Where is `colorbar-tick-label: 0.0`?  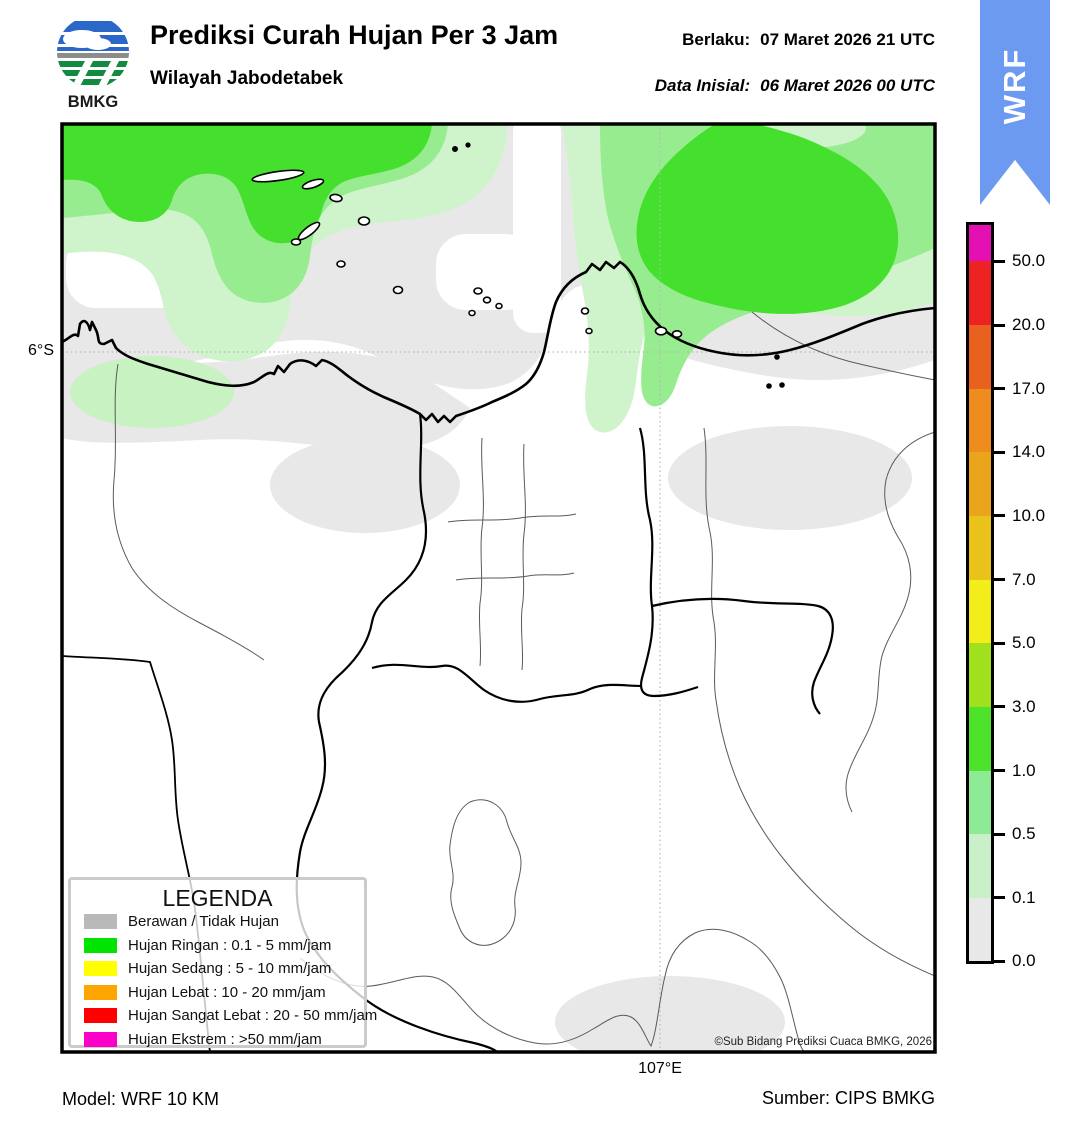 colorbar-tick-label: 0.0 is located at coordinates (1024, 961).